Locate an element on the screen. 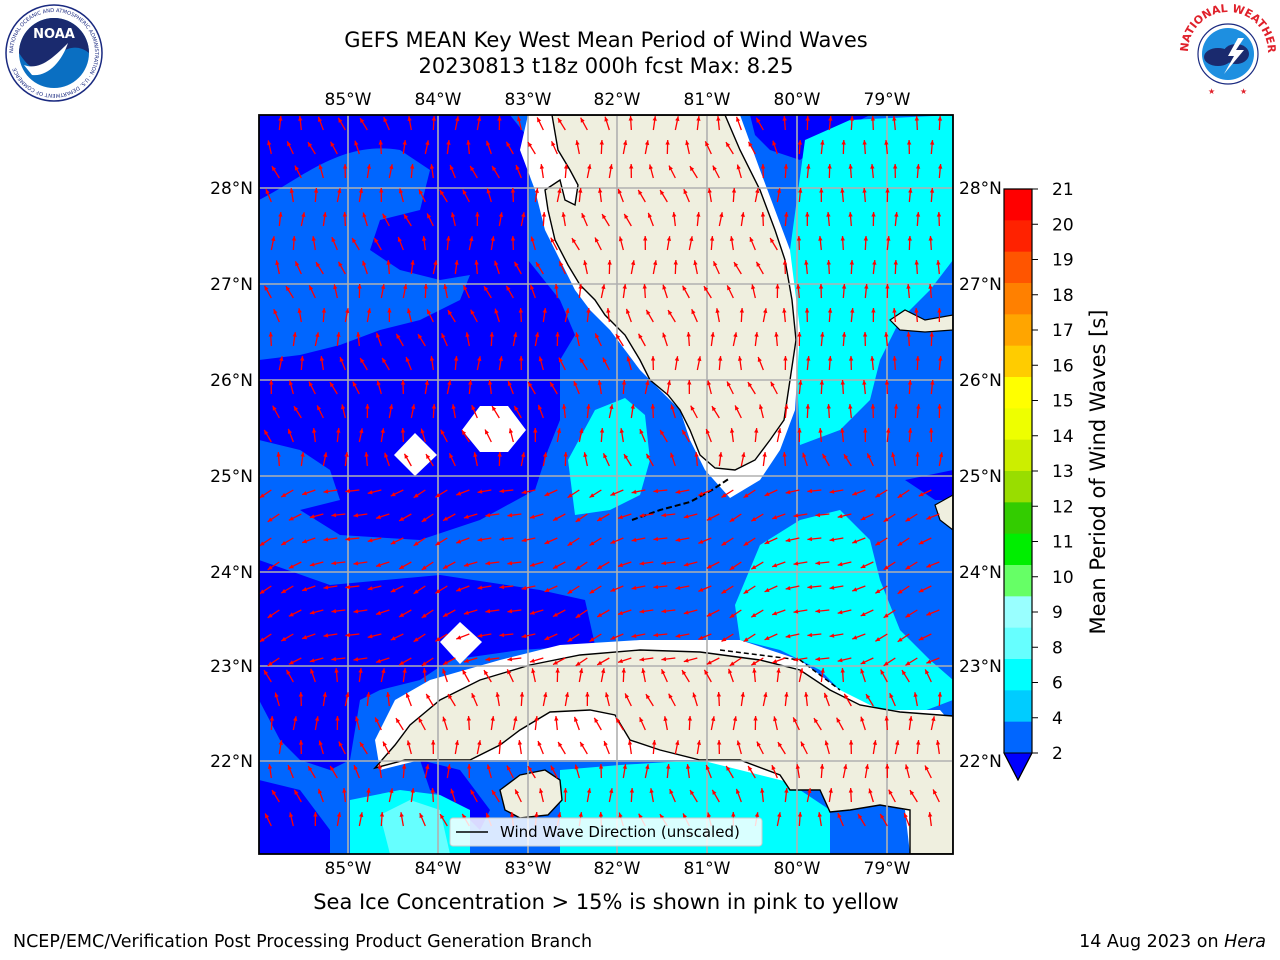 The width and height of the screenshot is (1280, 960). land-florida is located at coordinates (670, 293).